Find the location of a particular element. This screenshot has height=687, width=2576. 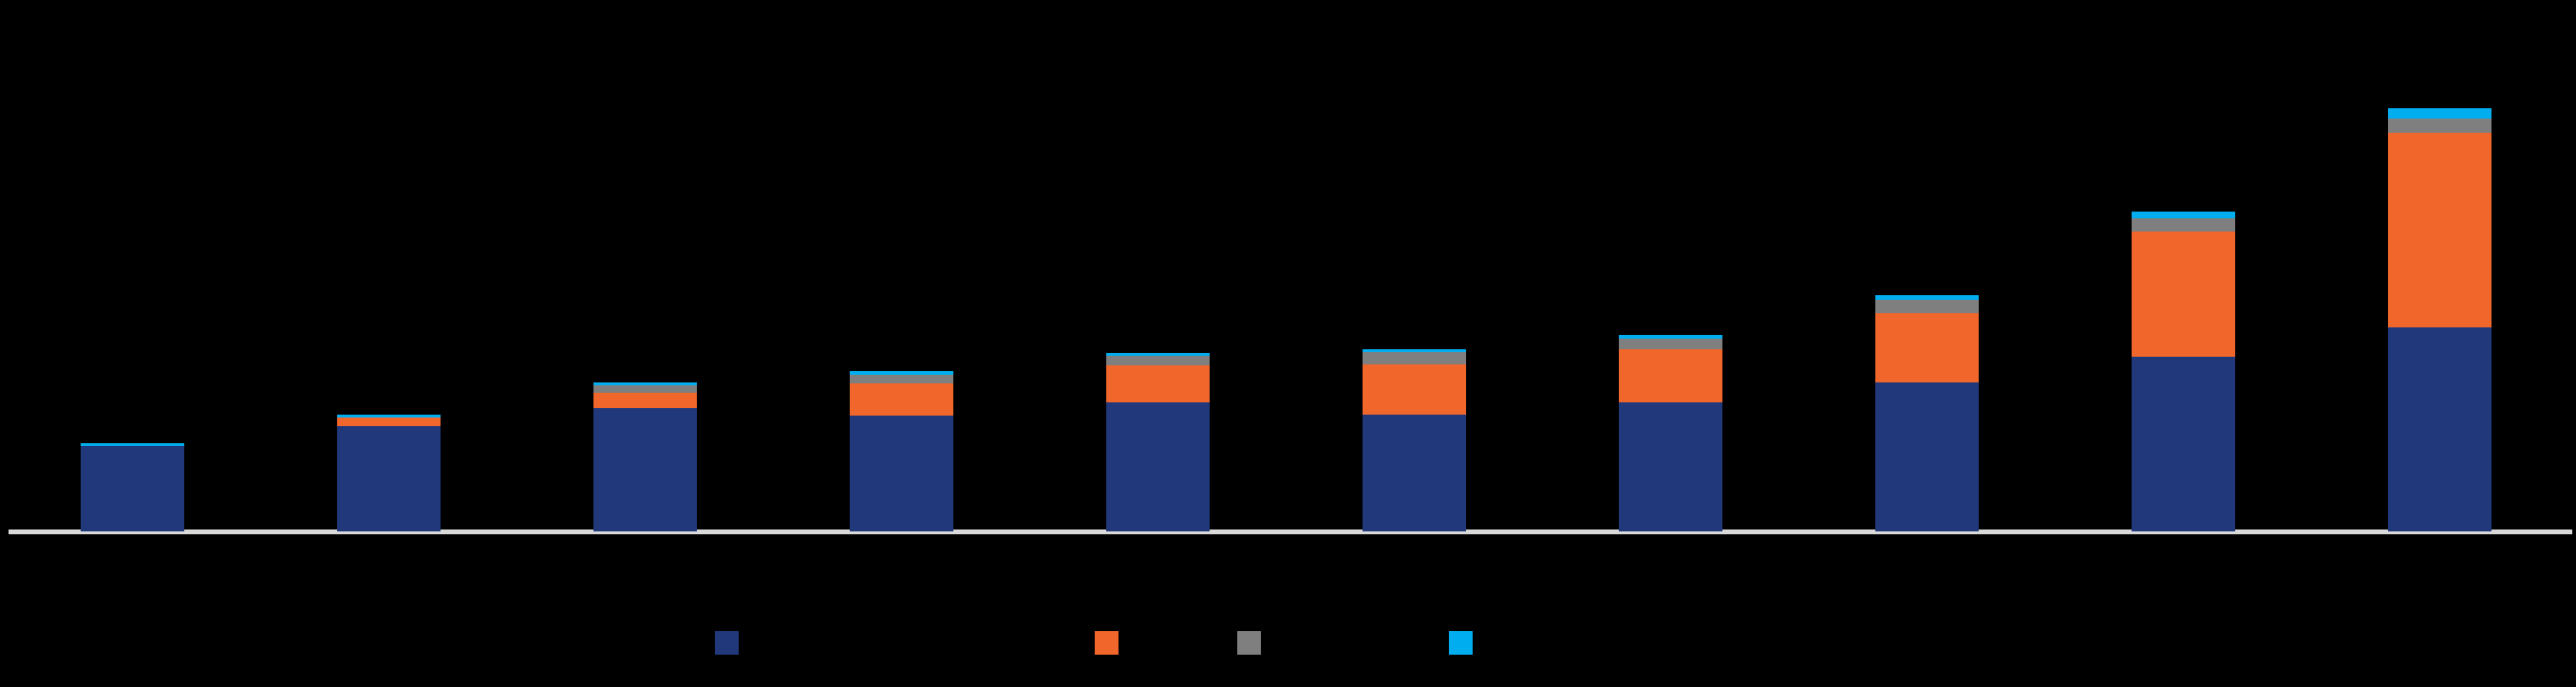

legend-swatch-series-1-navy is located at coordinates (727, 643).